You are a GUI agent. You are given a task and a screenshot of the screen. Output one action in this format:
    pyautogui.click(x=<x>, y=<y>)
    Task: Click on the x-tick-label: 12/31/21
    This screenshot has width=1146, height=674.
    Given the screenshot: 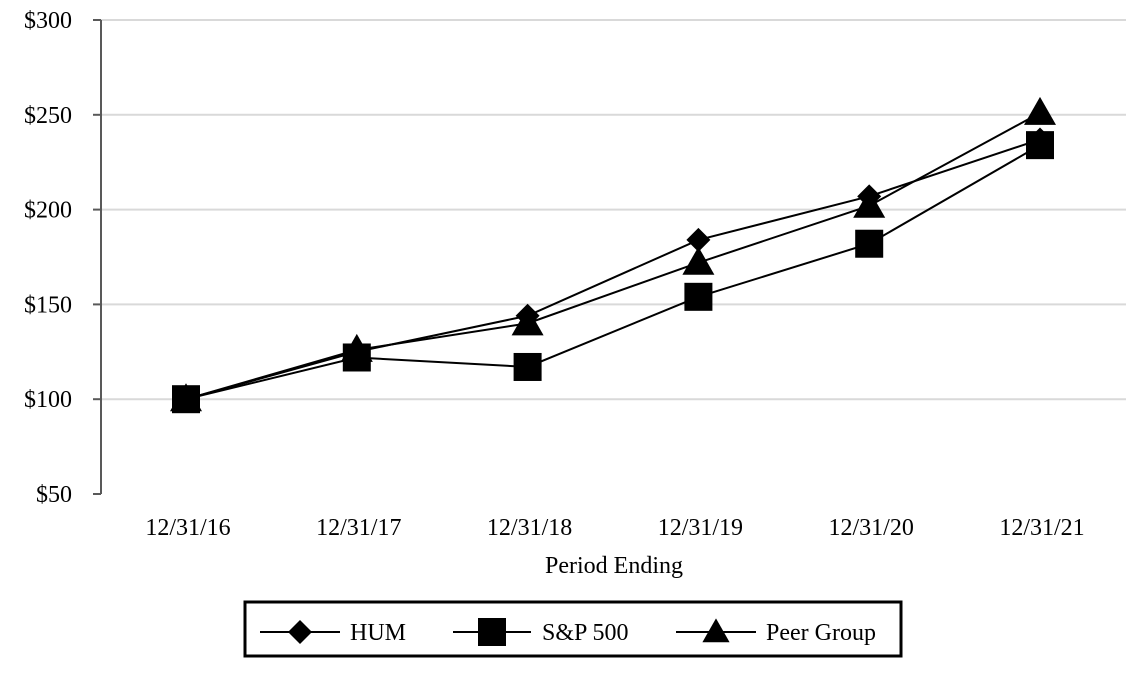 What is the action you would take?
    pyautogui.click(x=1041, y=528)
    